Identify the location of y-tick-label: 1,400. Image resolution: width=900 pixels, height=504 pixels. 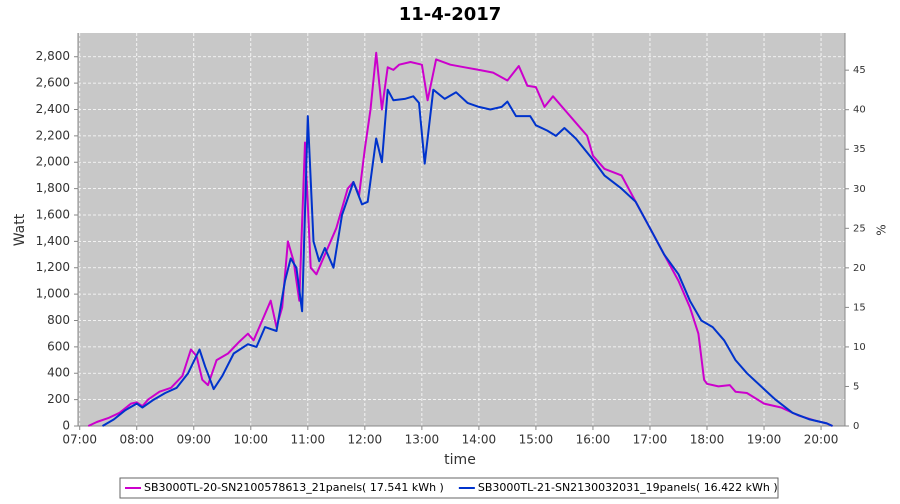
(53, 241).